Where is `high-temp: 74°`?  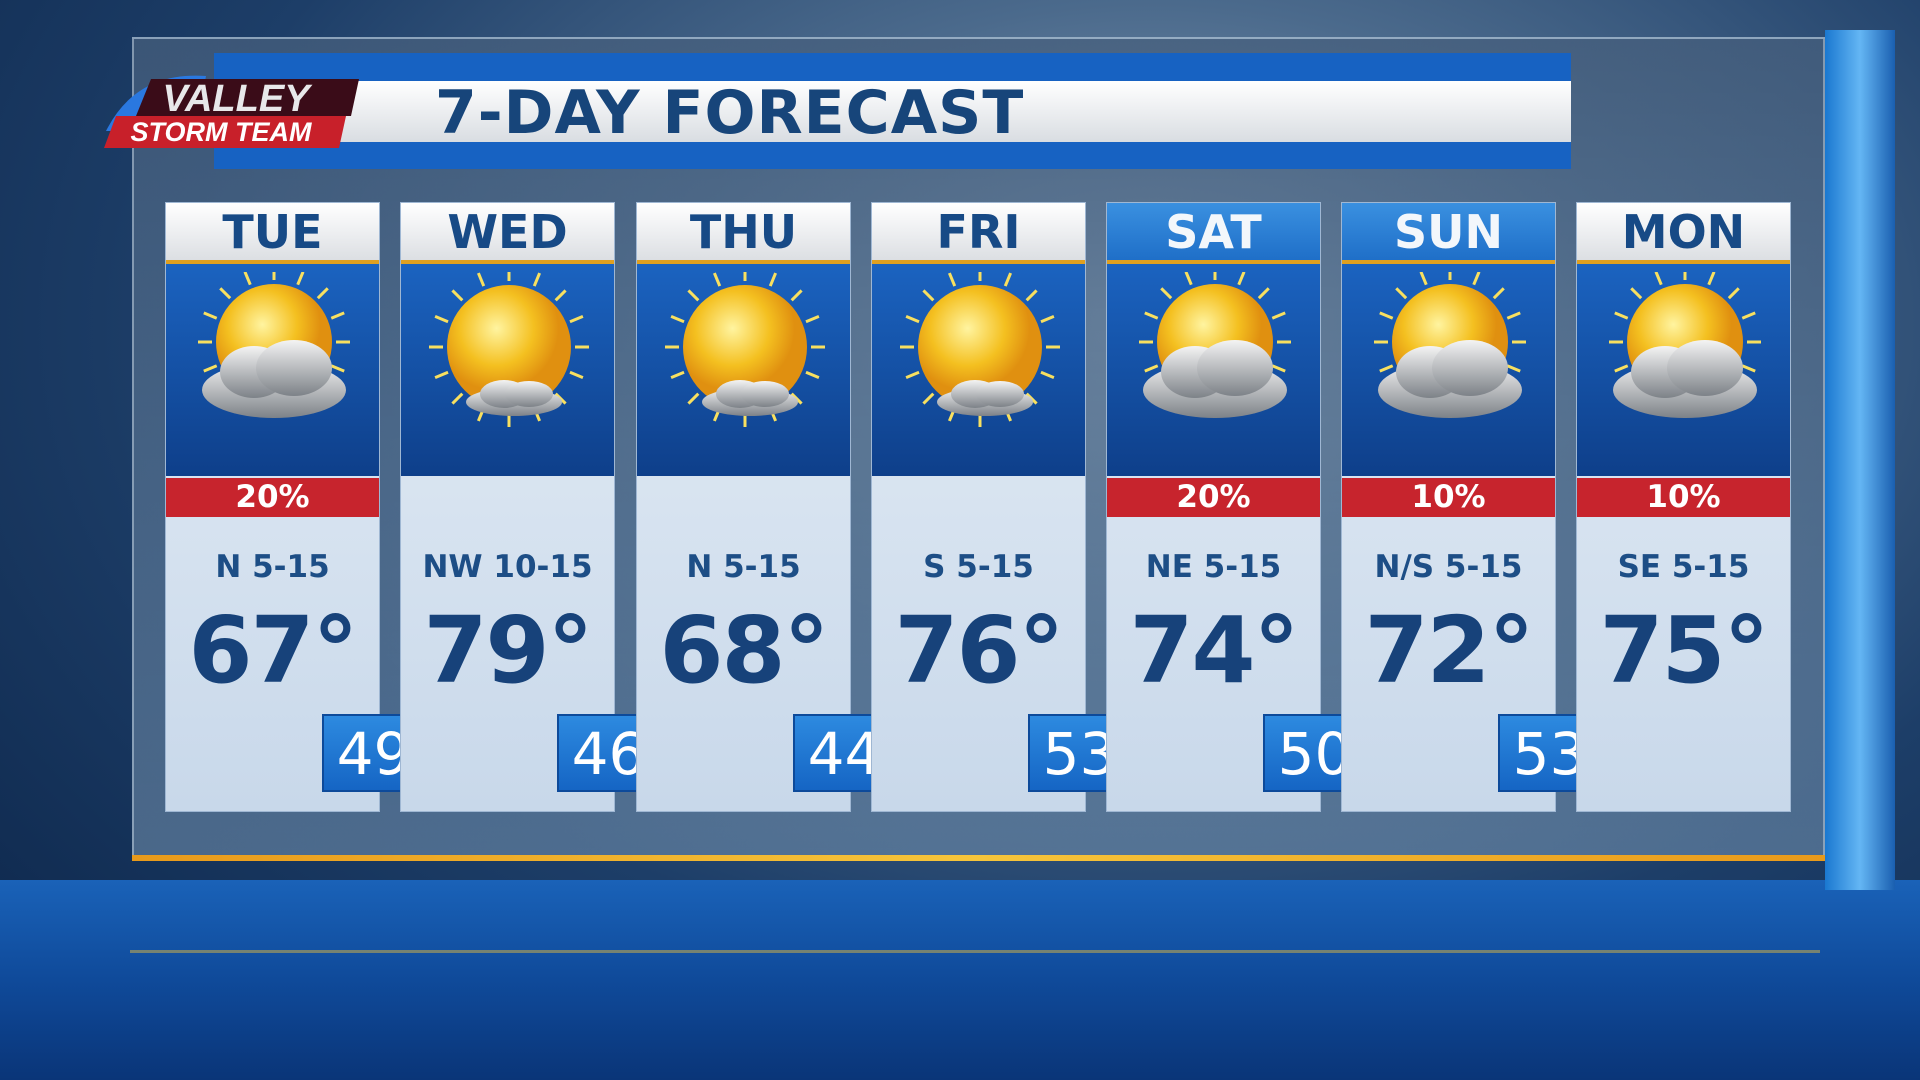 high-temp: 74° is located at coordinates (1214, 650).